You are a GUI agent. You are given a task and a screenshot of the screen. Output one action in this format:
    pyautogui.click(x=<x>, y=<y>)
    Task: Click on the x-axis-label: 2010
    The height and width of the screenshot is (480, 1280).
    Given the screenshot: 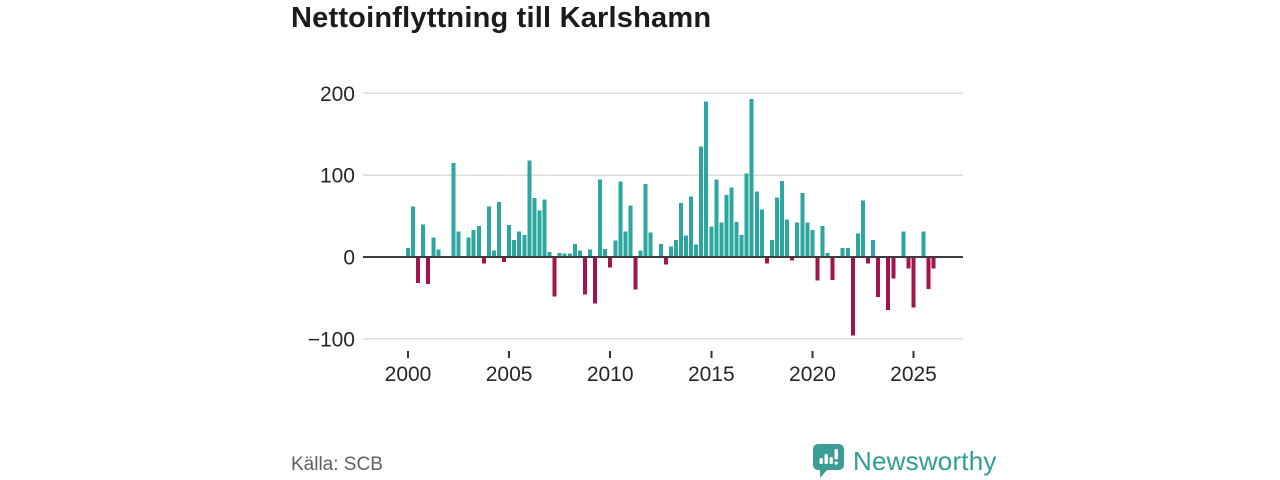 What is the action you would take?
    pyautogui.click(x=610, y=374)
    